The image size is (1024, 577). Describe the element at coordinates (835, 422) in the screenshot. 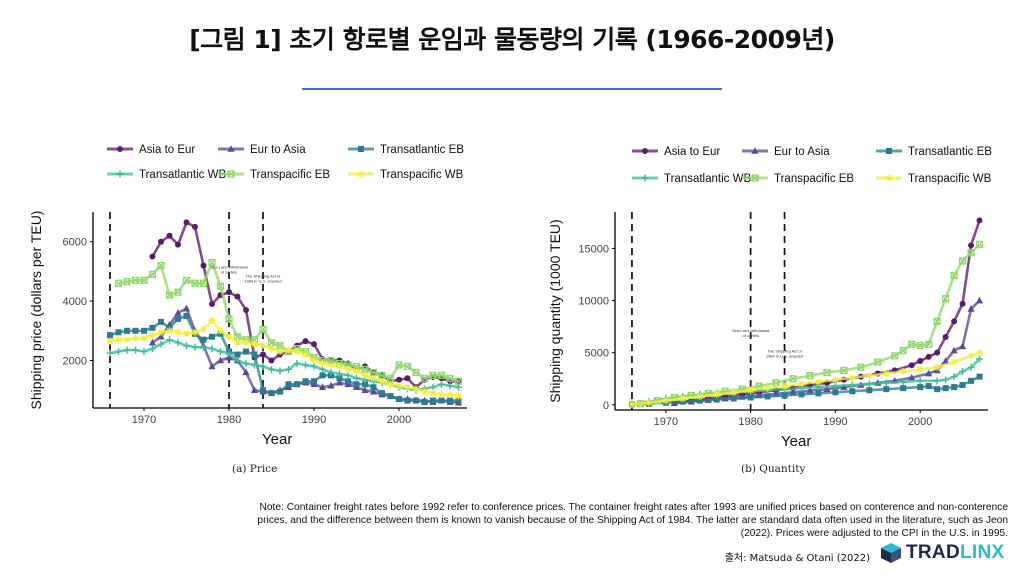

I see `quantity-x-tick-label: 1990` at that location.